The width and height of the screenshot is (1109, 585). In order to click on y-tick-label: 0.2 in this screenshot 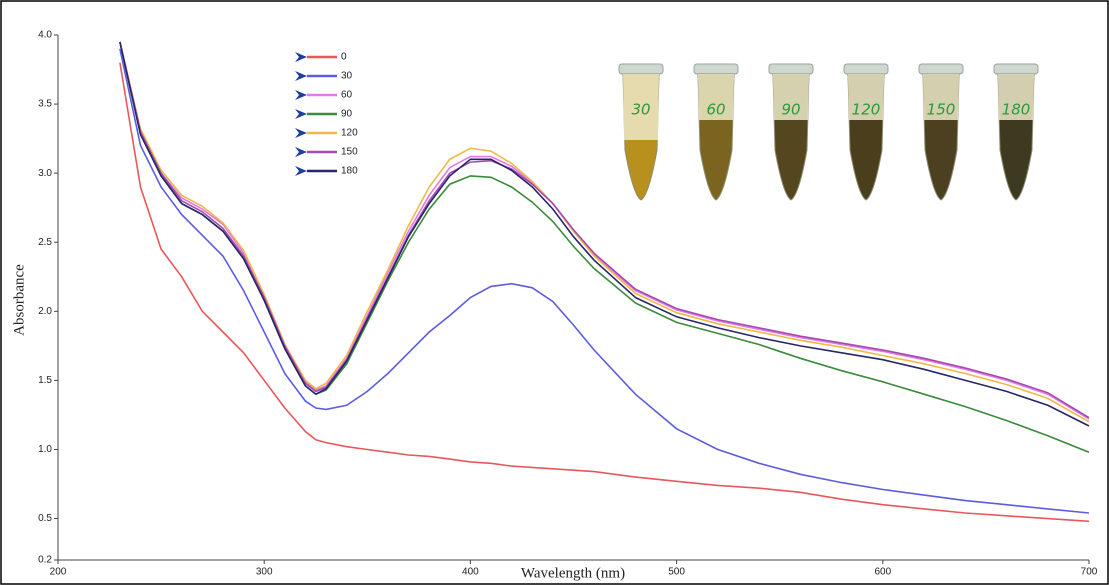, I will do `click(45, 560)`.